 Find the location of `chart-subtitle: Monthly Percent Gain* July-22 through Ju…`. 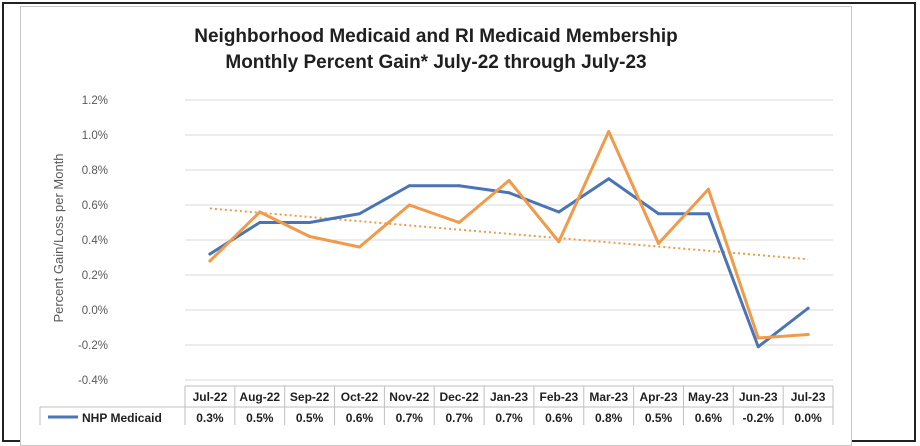

chart-subtitle: Monthly Percent Gain* July-22 through Ju… is located at coordinates (436, 62).